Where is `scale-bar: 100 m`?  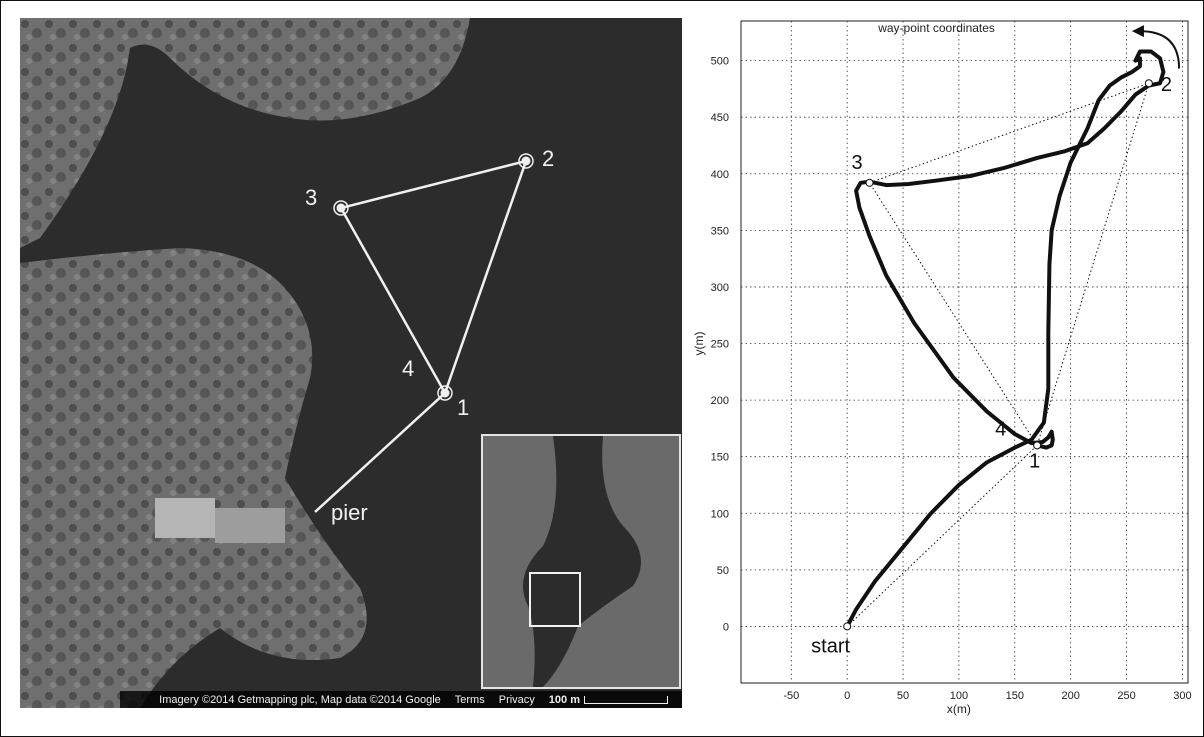
scale-bar: 100 m is located at coordinates (608, 700).